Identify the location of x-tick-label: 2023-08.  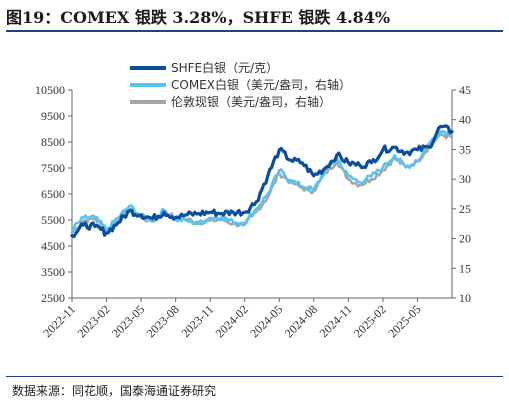
(163, 321).